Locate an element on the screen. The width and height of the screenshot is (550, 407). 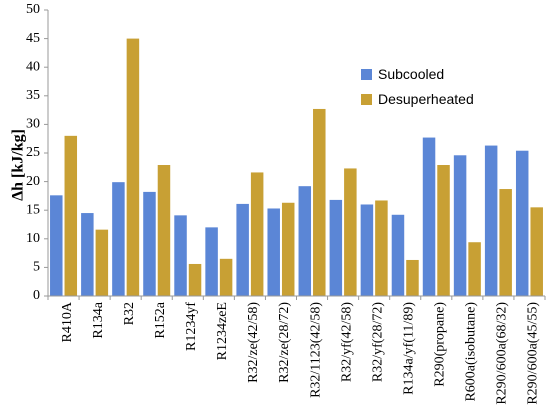
y-axis-ticks: 0 5 10 15 20 25 30 35 40 45 50 is located at coordinates (37, 152).